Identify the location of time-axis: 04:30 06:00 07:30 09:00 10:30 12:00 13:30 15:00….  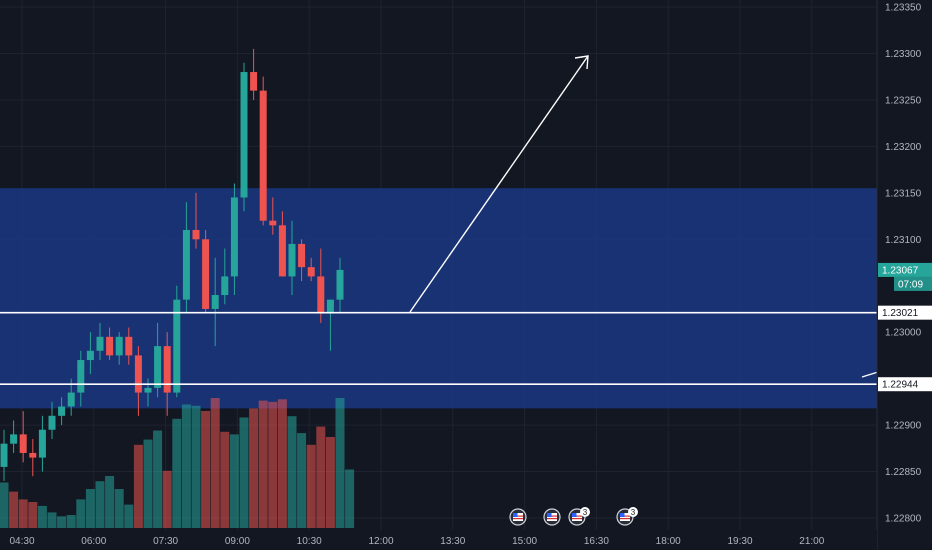
(416, 541).